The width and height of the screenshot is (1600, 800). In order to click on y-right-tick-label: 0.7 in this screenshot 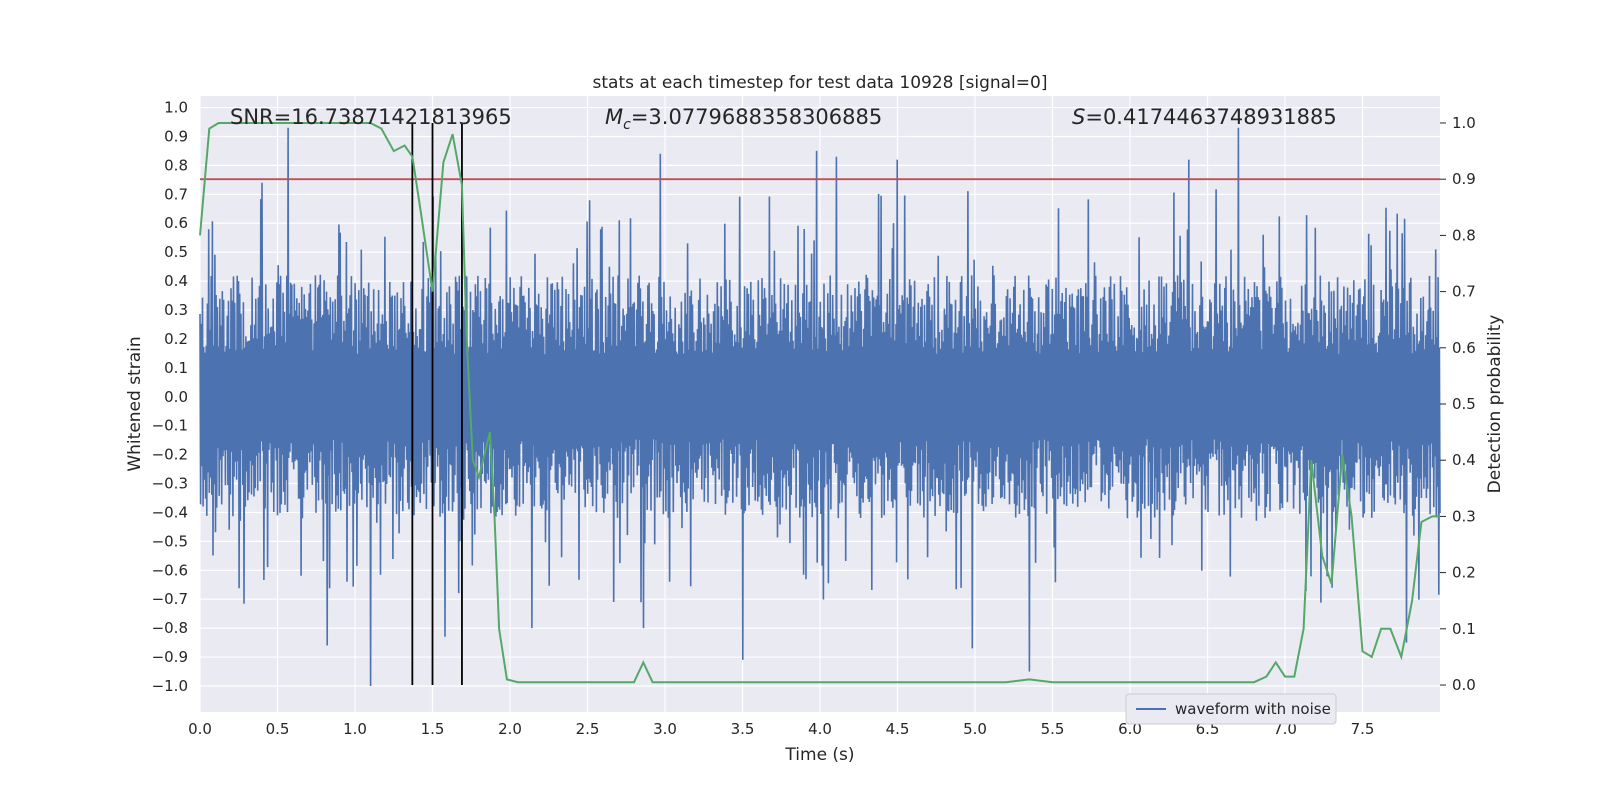, I will do `click(1464, 292)`.